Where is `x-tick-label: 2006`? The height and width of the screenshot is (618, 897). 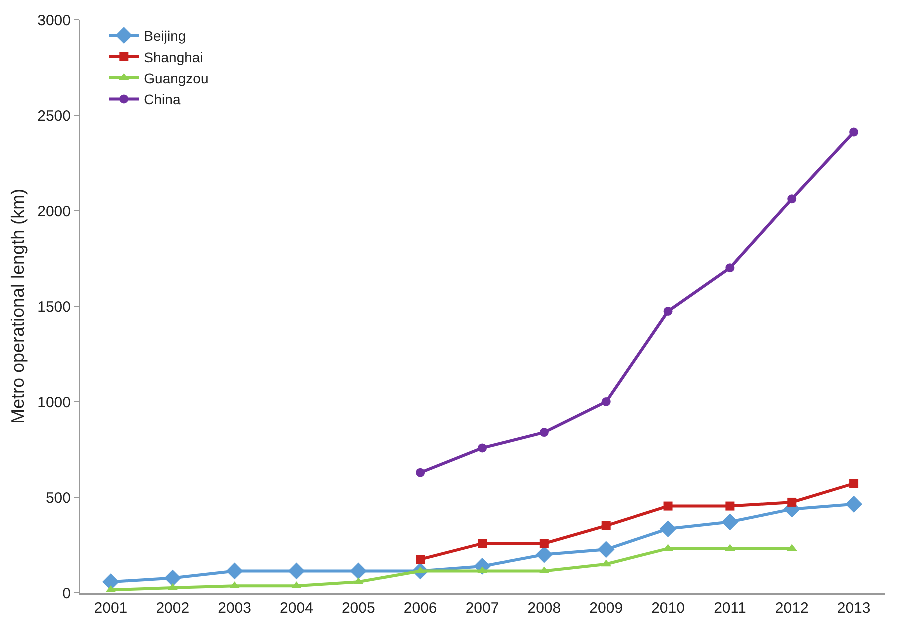 x-tick-label: 2006 is located at coordinates (421, 608).